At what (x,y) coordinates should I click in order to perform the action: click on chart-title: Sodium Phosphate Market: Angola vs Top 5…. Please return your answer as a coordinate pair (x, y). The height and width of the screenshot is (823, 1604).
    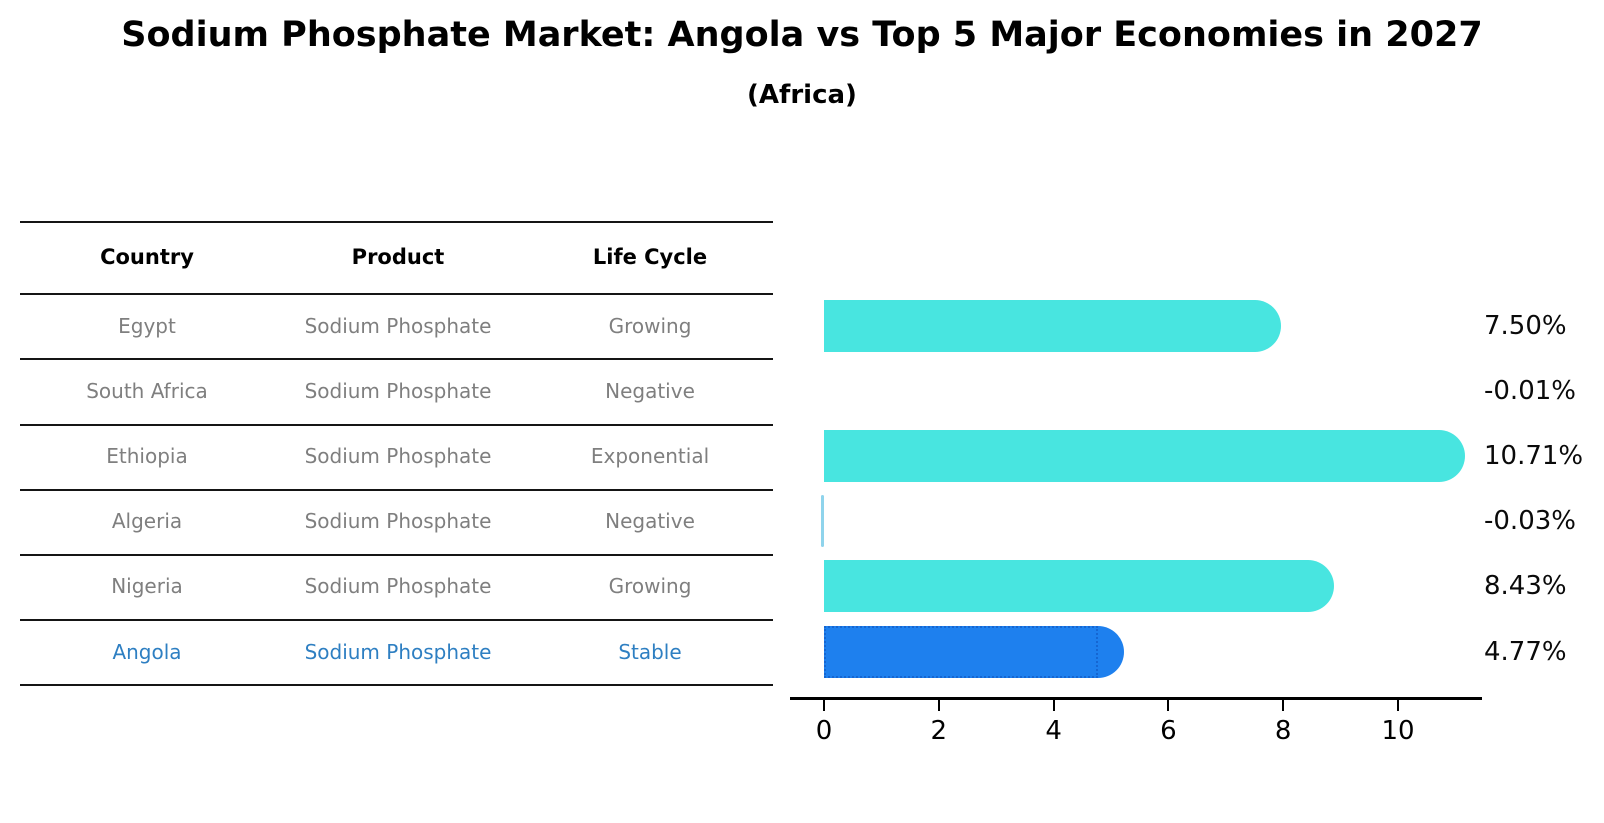
    Looking at the image, I should click on (802, 35).